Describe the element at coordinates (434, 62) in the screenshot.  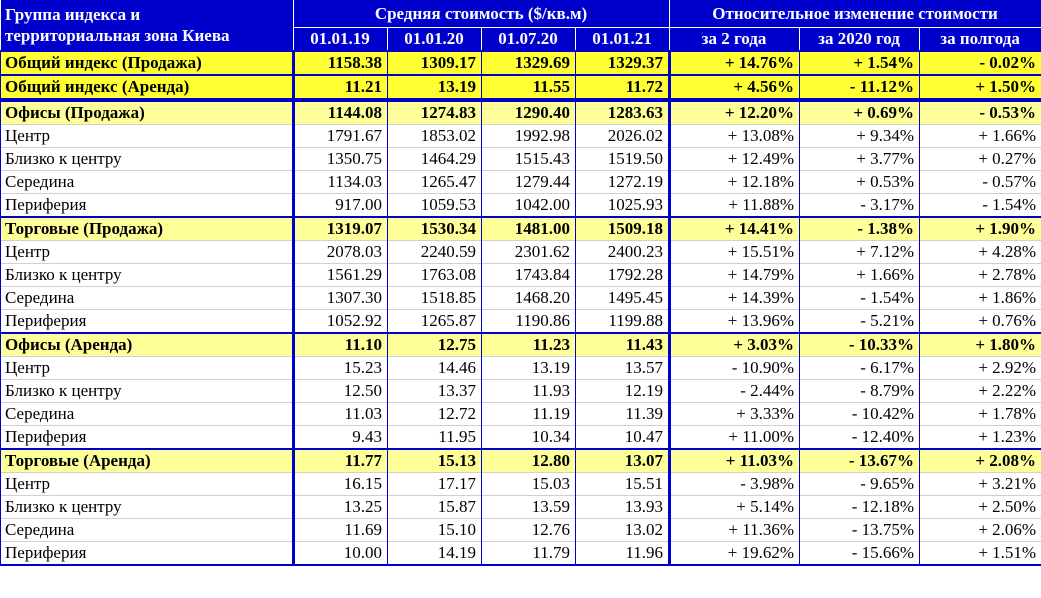
I see `avg-cost-cell: 1309.17` at that location.